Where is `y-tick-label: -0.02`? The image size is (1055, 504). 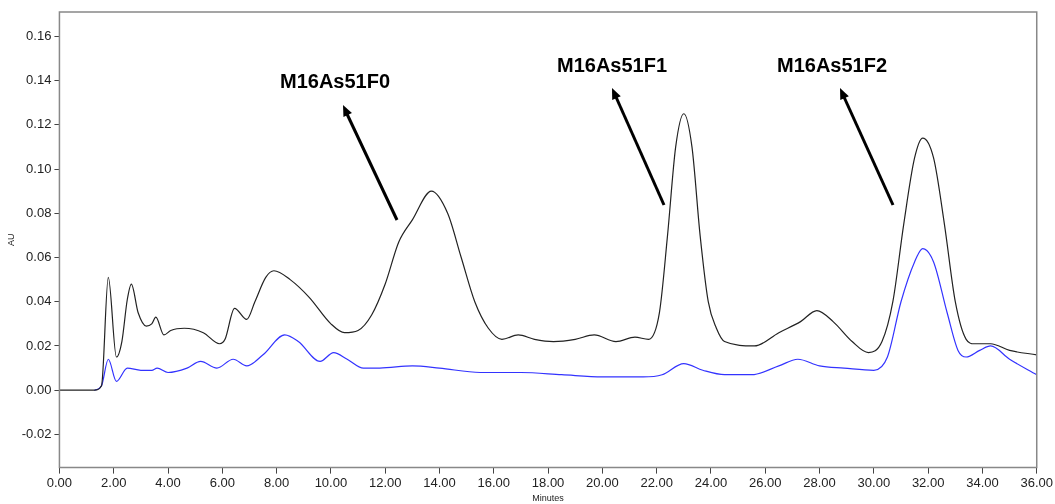 y-tick-label: -0.02 is located at coordinates (36, 433).